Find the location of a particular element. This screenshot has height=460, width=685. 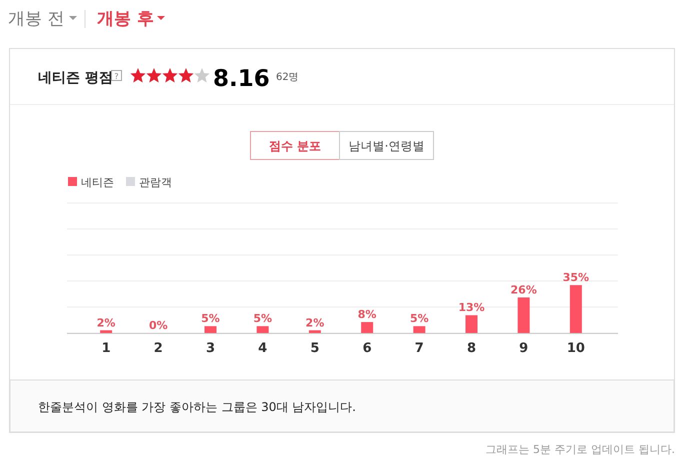

text: 그래프는 5분 주기로 업데이트 됩니다. is located at coordinates (580, 449).